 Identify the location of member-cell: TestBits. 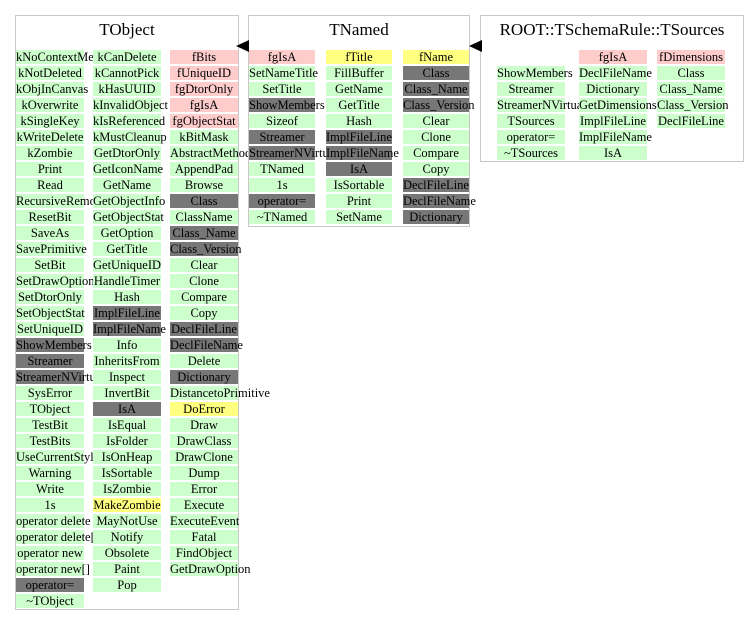
(50, 441).